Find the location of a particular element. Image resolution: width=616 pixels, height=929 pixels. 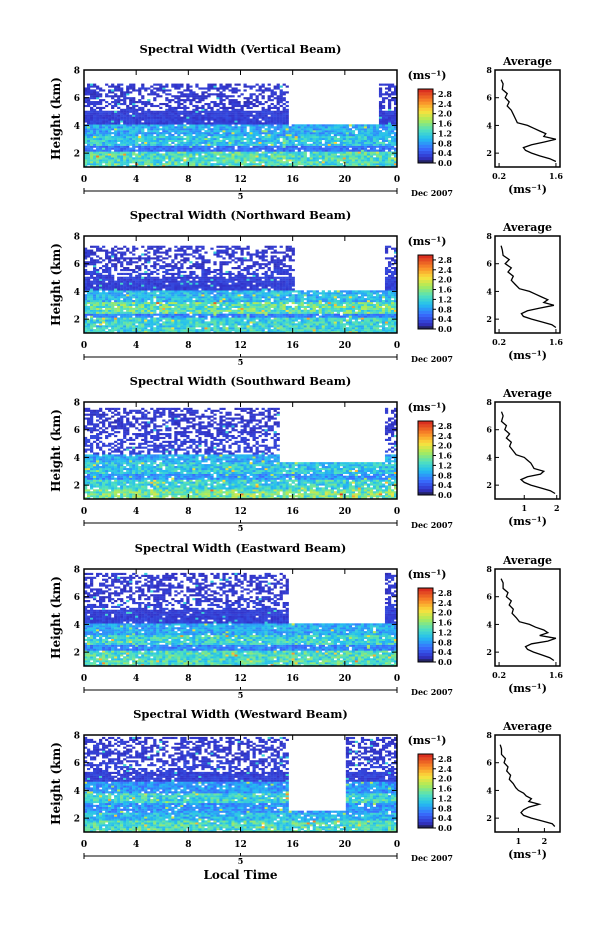

colorbar-segment is located at coordinates (425, 115).